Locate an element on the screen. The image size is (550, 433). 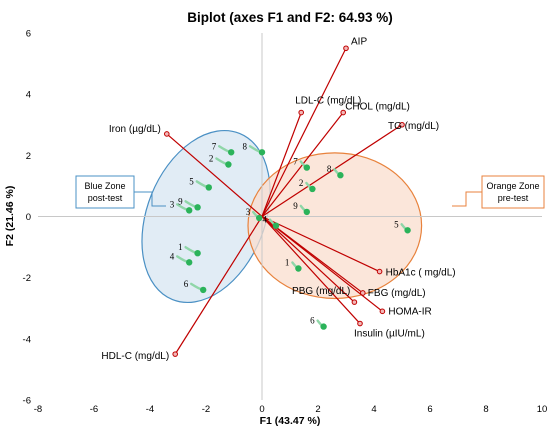
blue-zone-box is located at coordinates (105, 192).